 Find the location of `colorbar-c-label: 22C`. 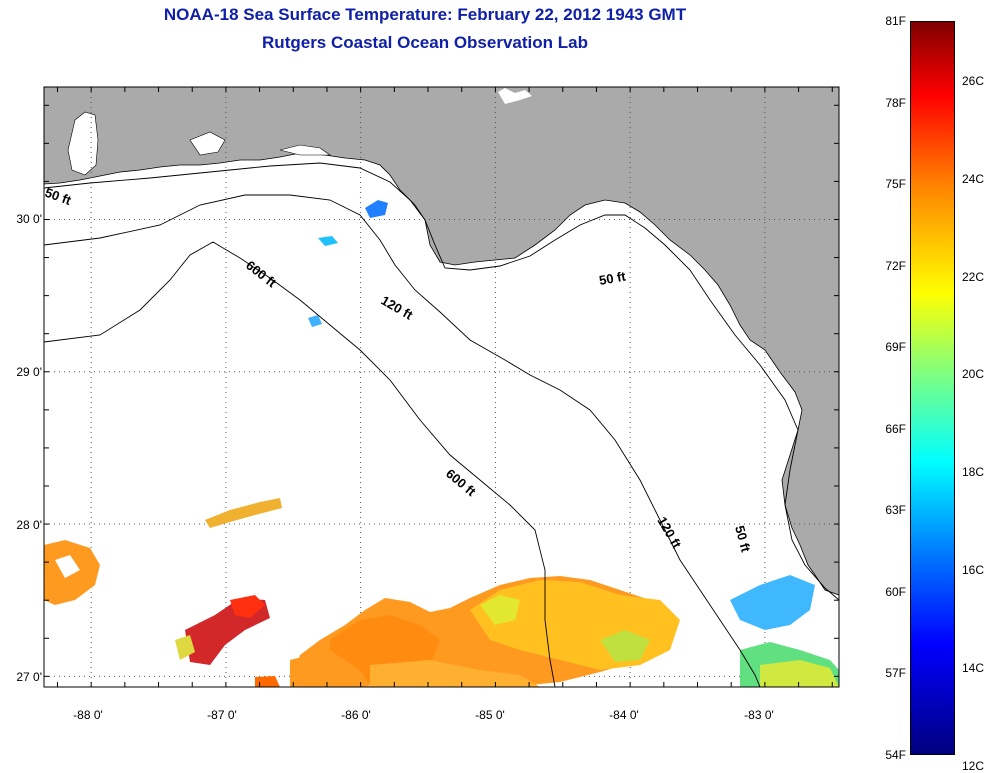

colorbar-c-label: 22C is located at coordinates (973, 276).